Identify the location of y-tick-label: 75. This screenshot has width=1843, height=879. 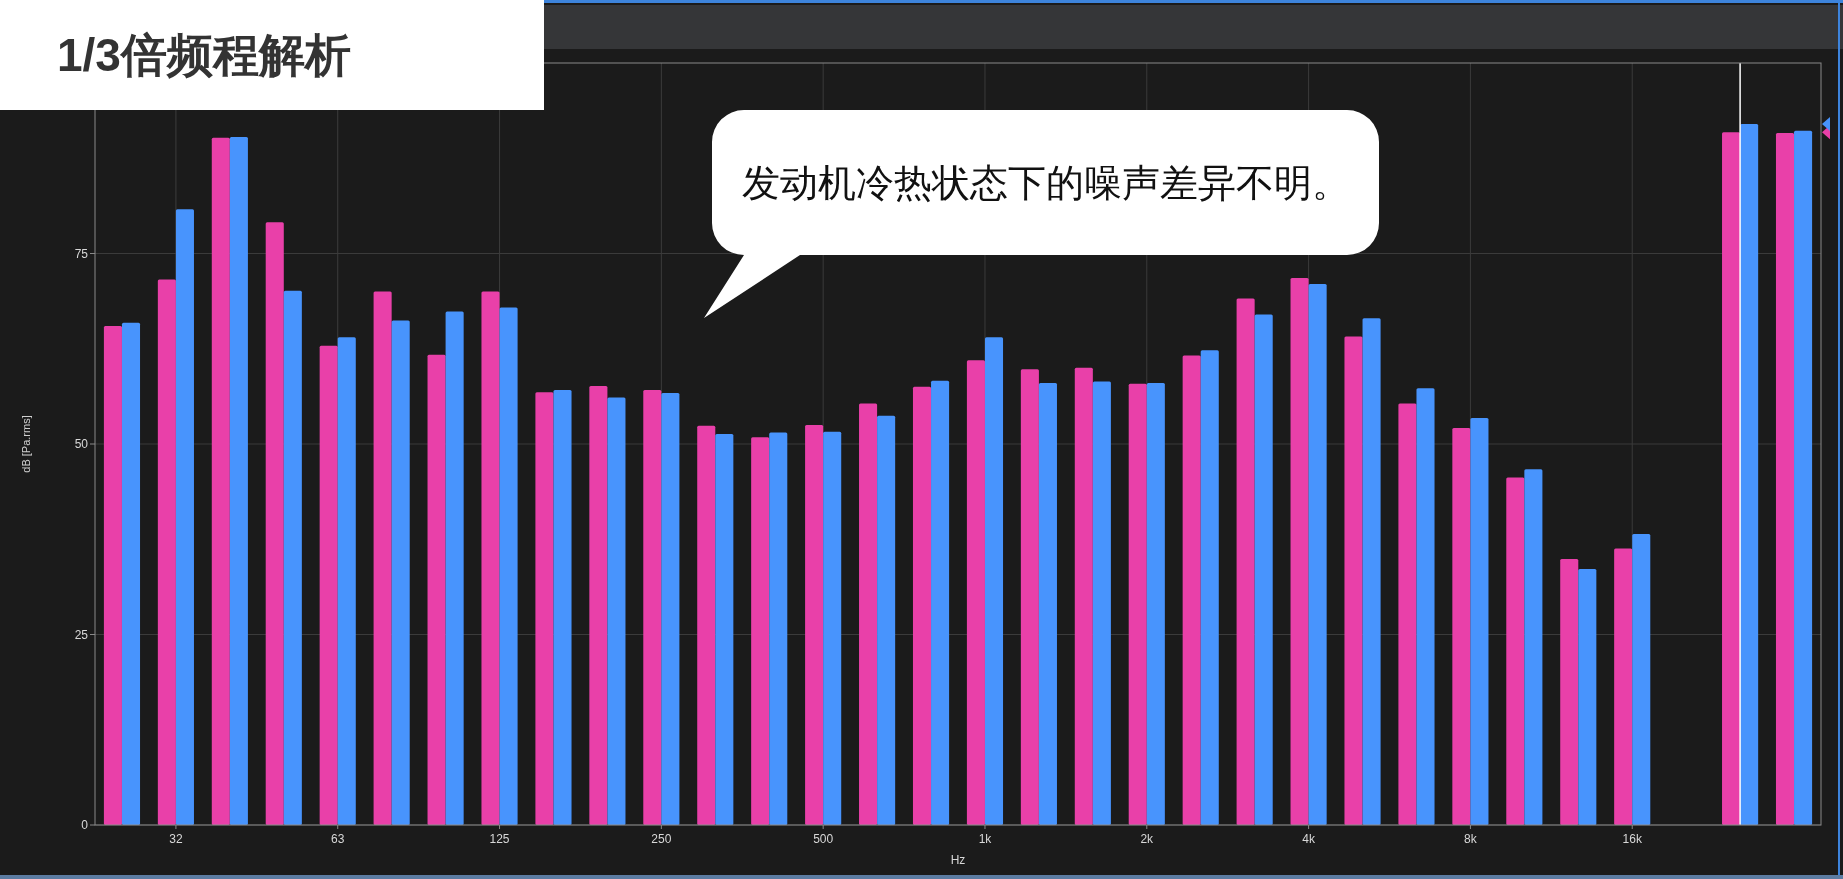
(81, 253).